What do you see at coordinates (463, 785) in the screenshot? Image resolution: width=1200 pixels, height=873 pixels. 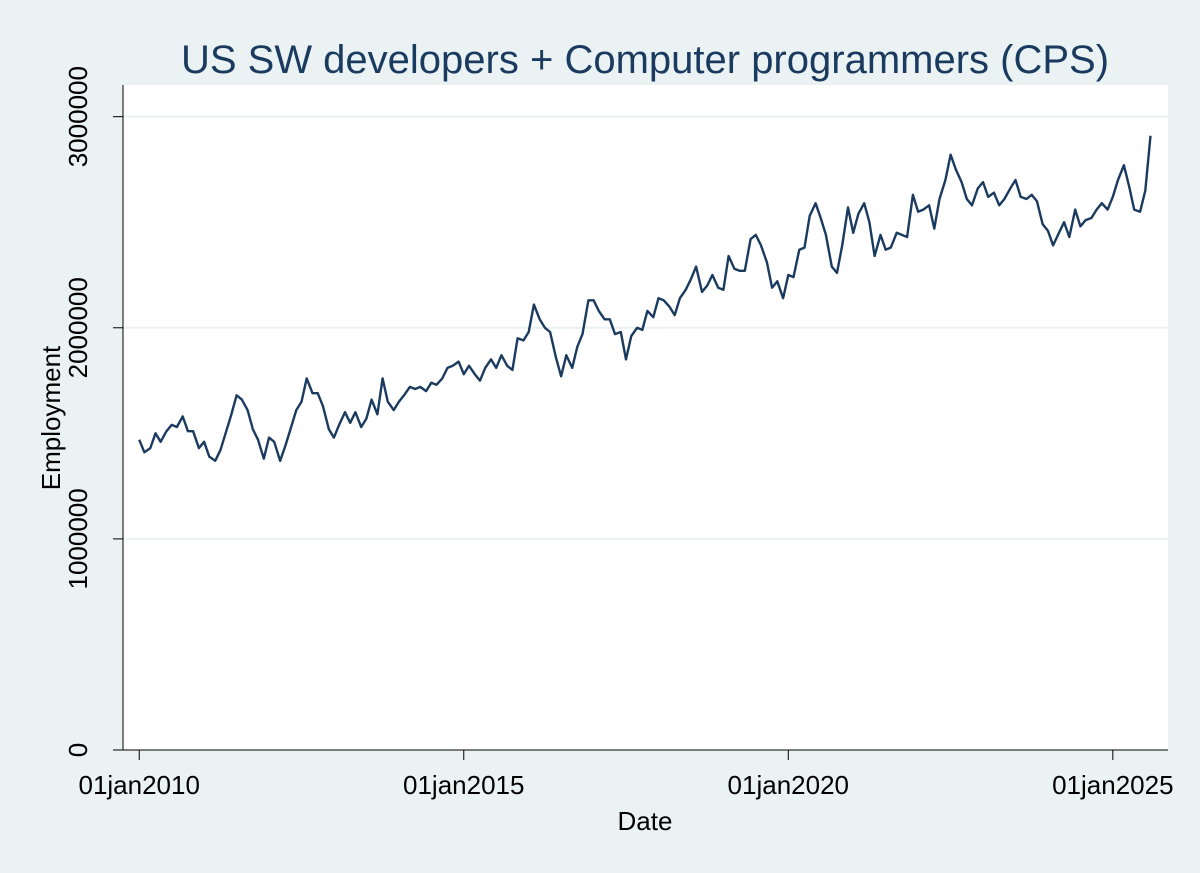 I see `x-tick-label: 01jan2015` at bounding box center [463, 785].